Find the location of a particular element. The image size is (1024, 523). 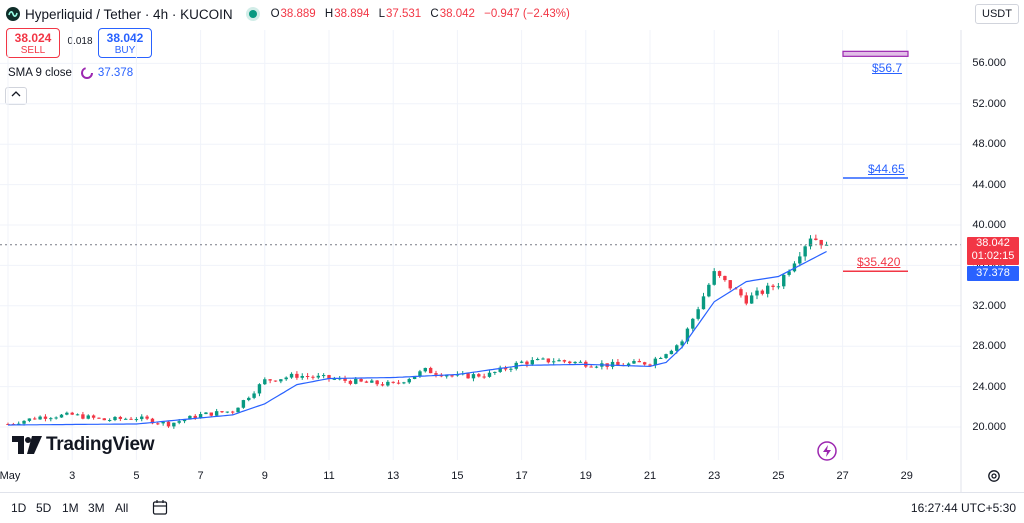

level-label-44-65: $44.65 is located at coordinates (886, 169).